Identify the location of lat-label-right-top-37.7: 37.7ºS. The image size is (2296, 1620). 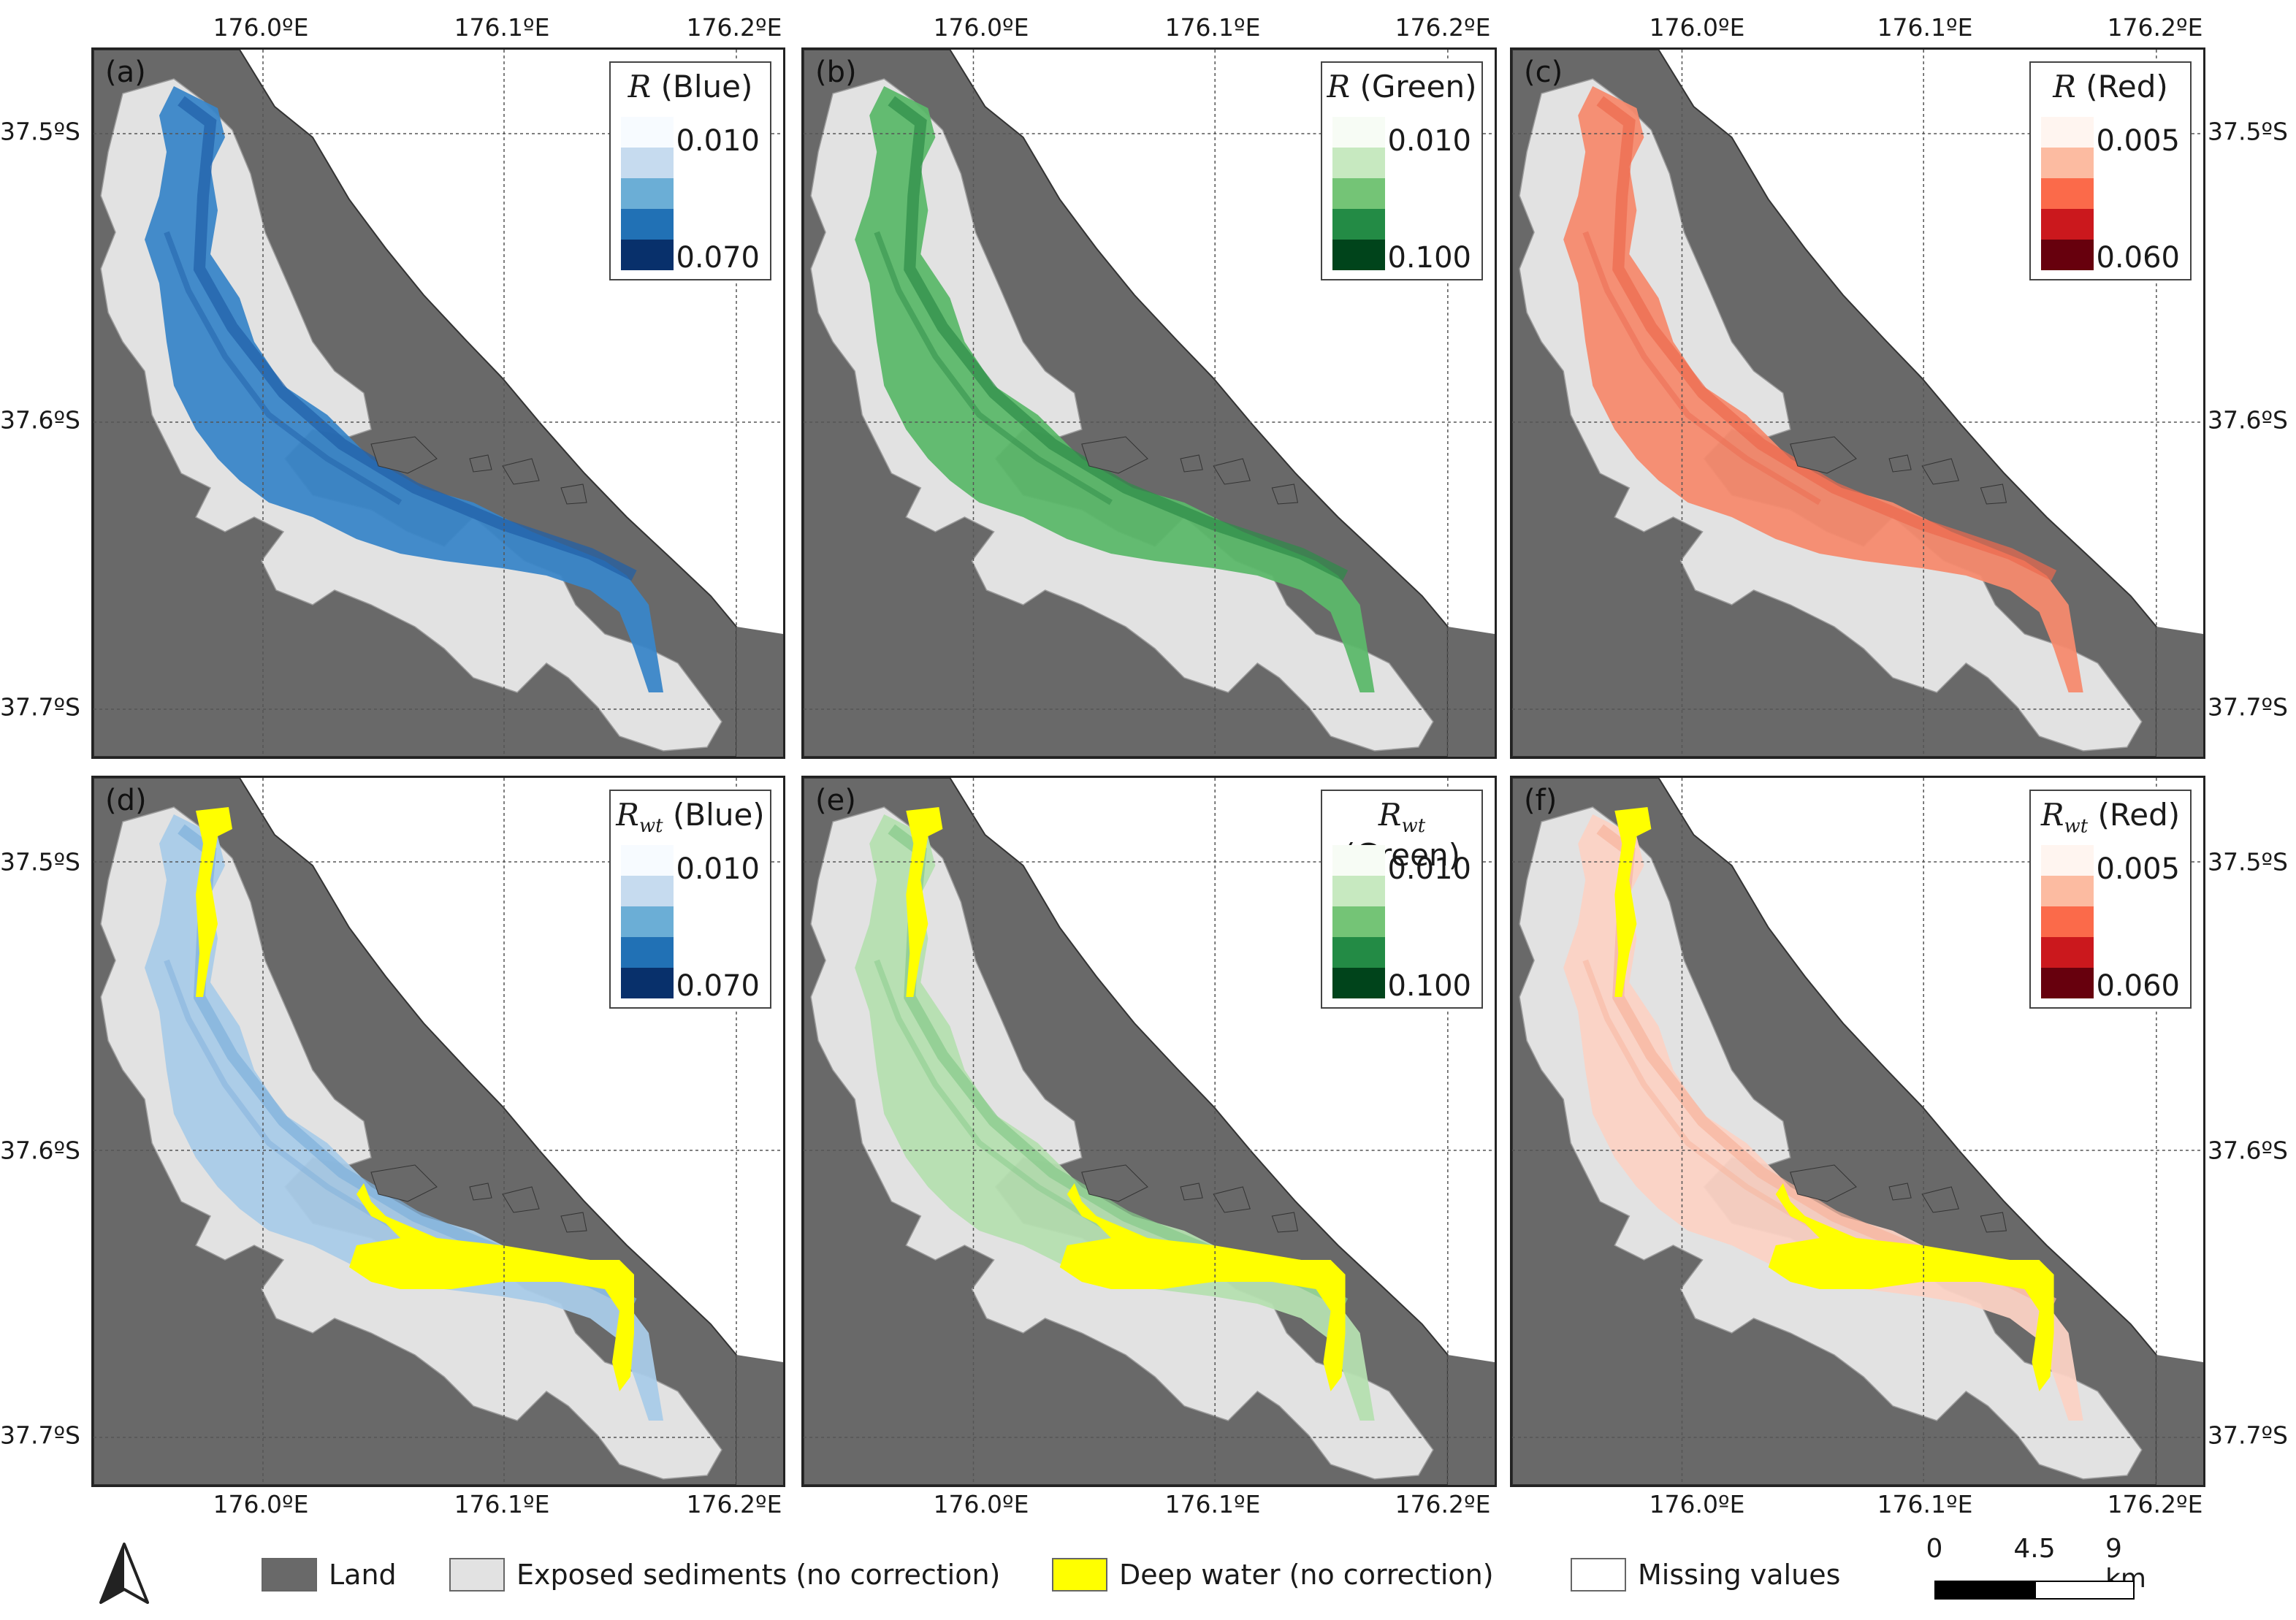
(2248, 707).